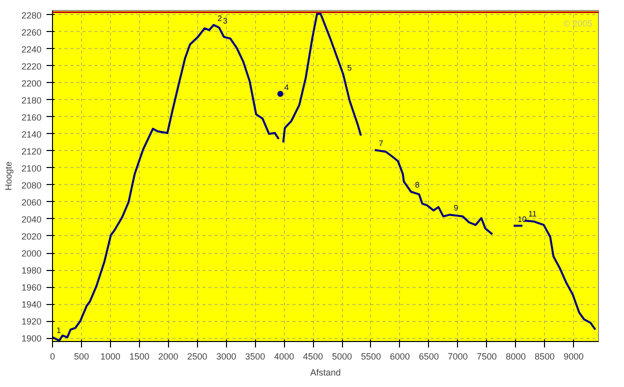 This screenshot has height=387, width=624. Describe the element at coordinates (523, 219) in the screenshot. I see `annotation: 10` at that location.